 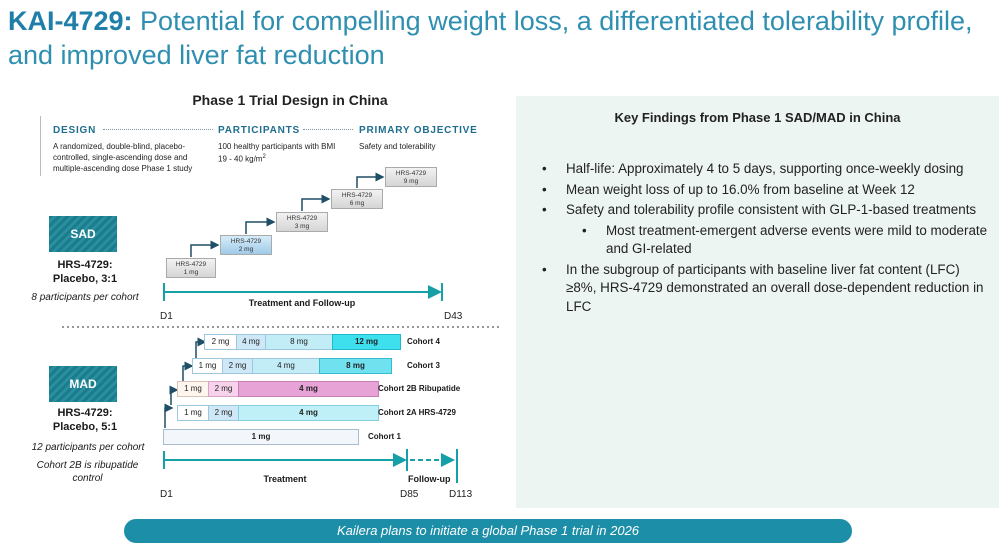 I want to click on mad-note-participants: 12 participants per cohort, so click(x=88, y=447).